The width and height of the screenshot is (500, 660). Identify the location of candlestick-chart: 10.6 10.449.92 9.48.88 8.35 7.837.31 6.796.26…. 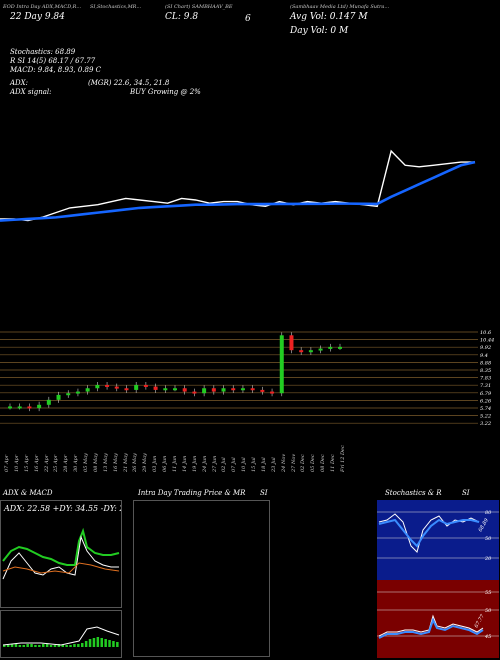
(247, 378).